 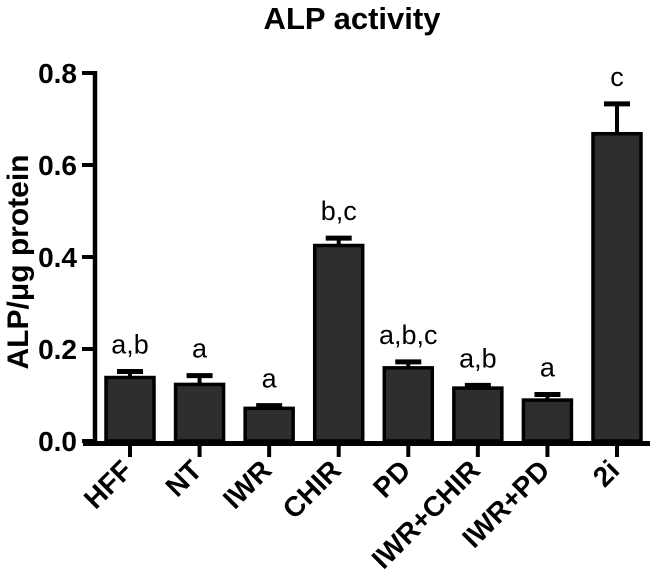 What do you see at coordinates (352, 18) in the screenshot?
I see `chart-title: ALP activity` at bounding box center [352, 18].